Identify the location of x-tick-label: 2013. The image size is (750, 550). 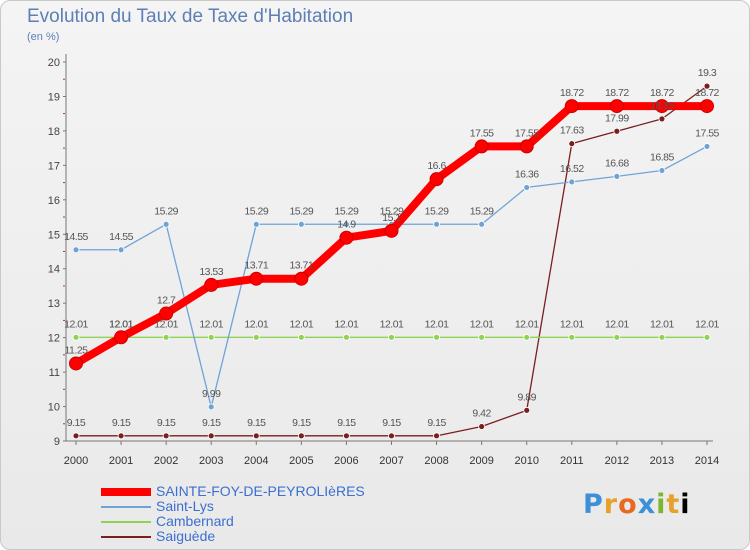
(662, 461).